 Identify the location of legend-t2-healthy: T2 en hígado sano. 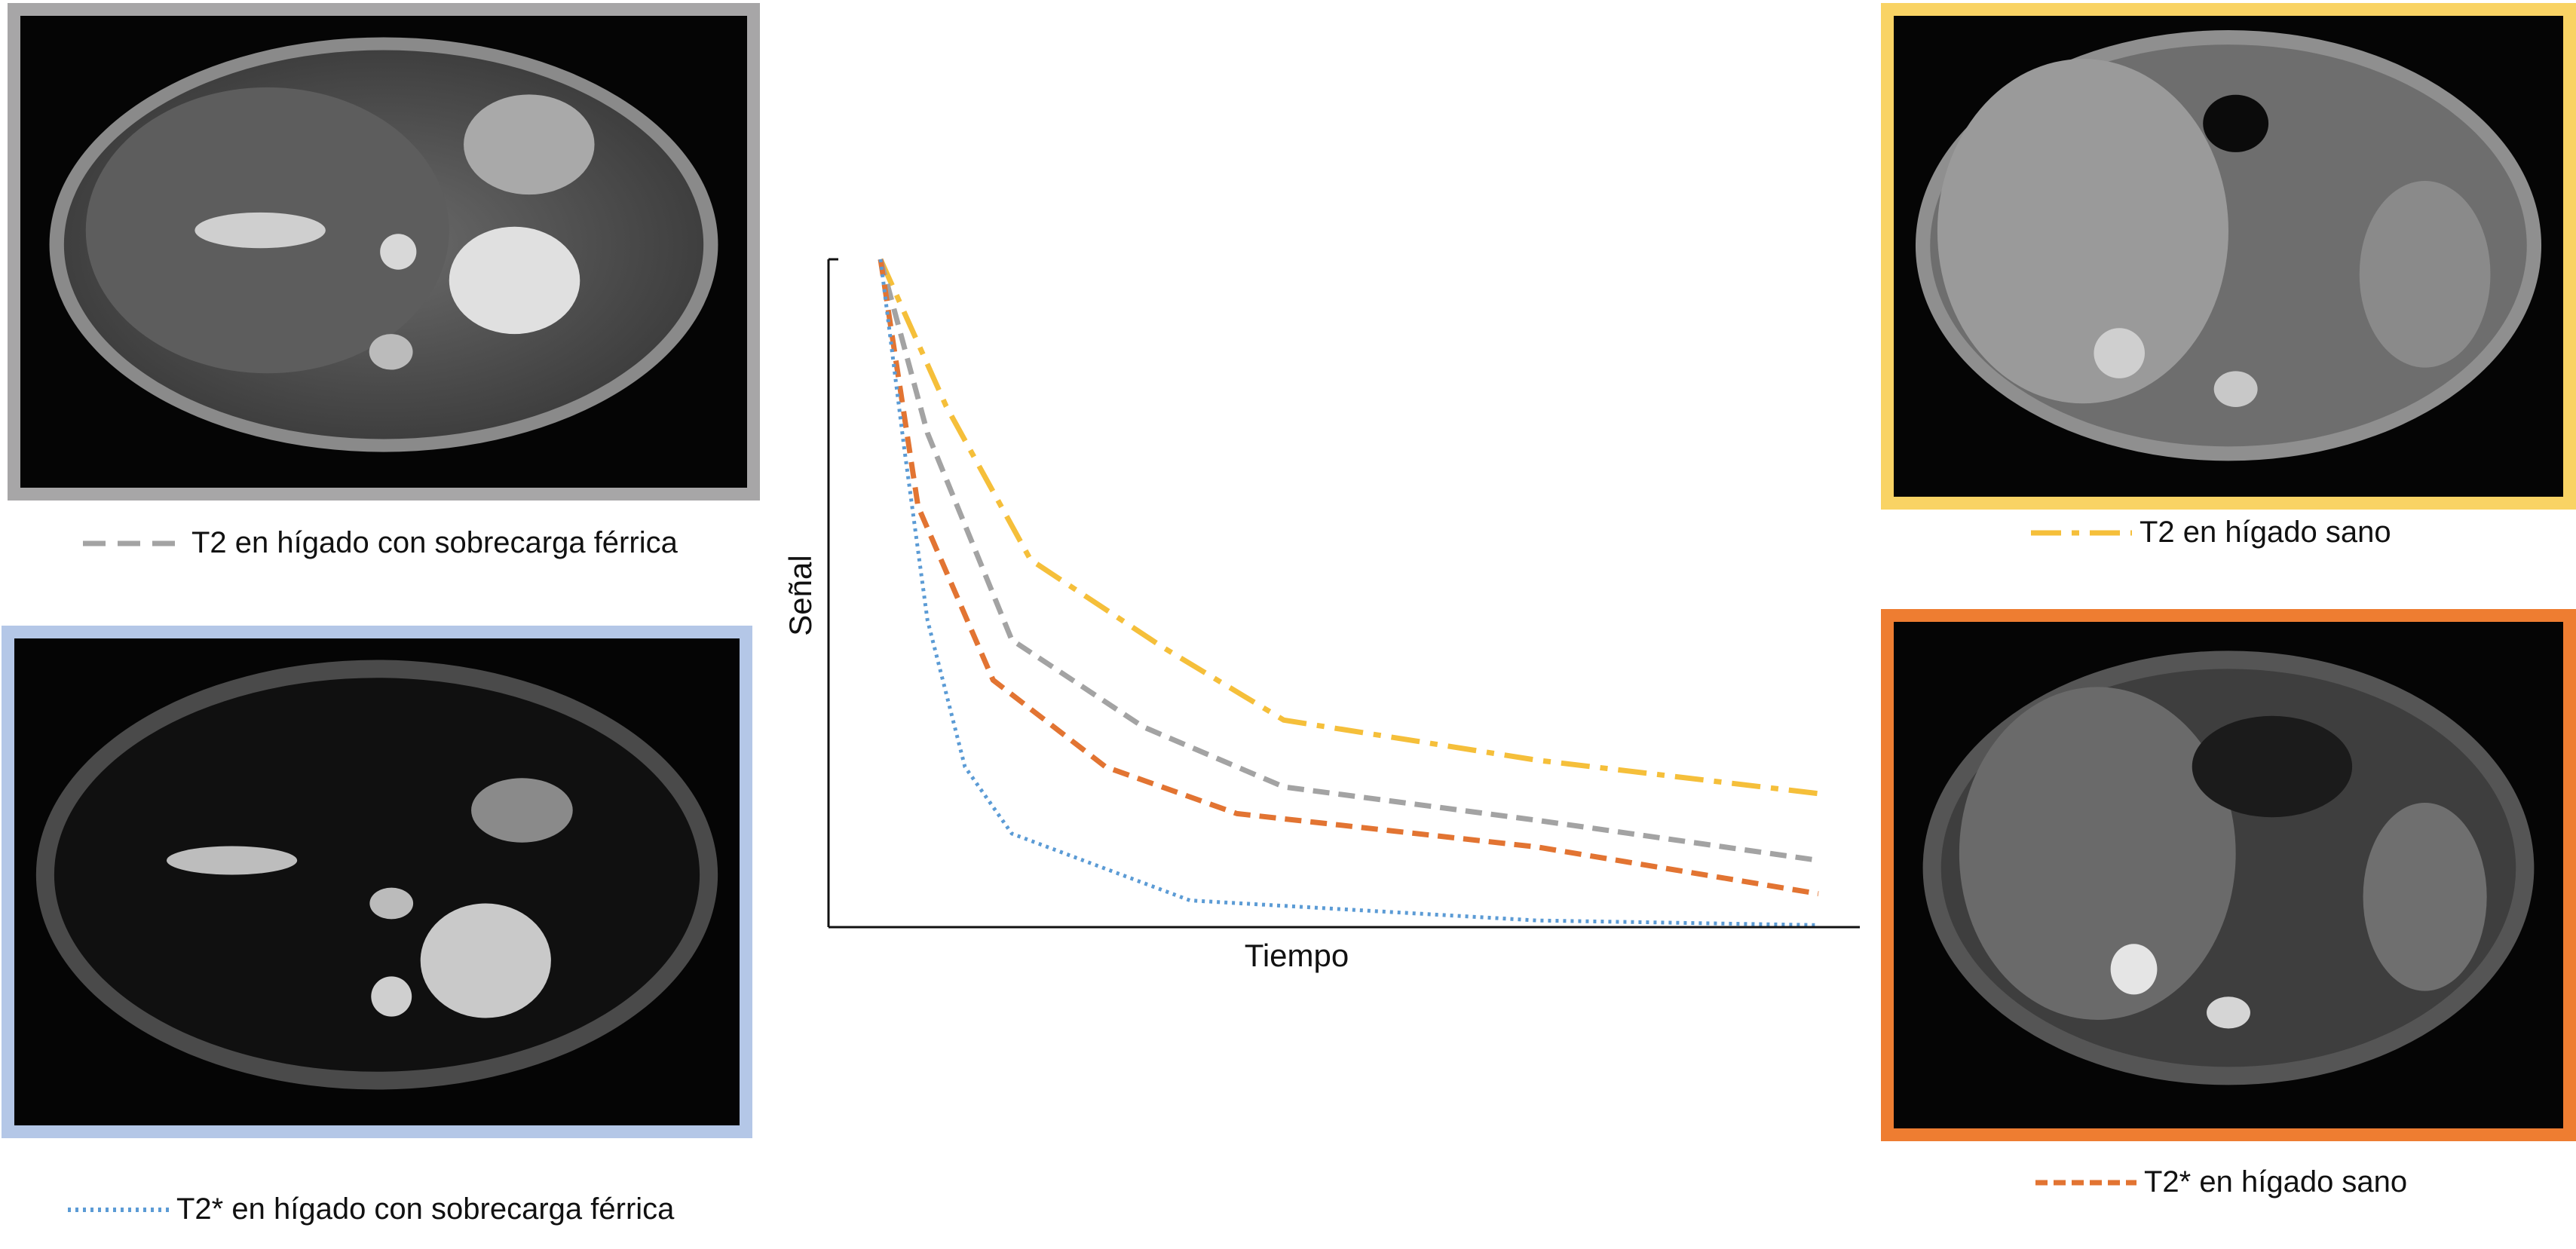
(2210, 532).